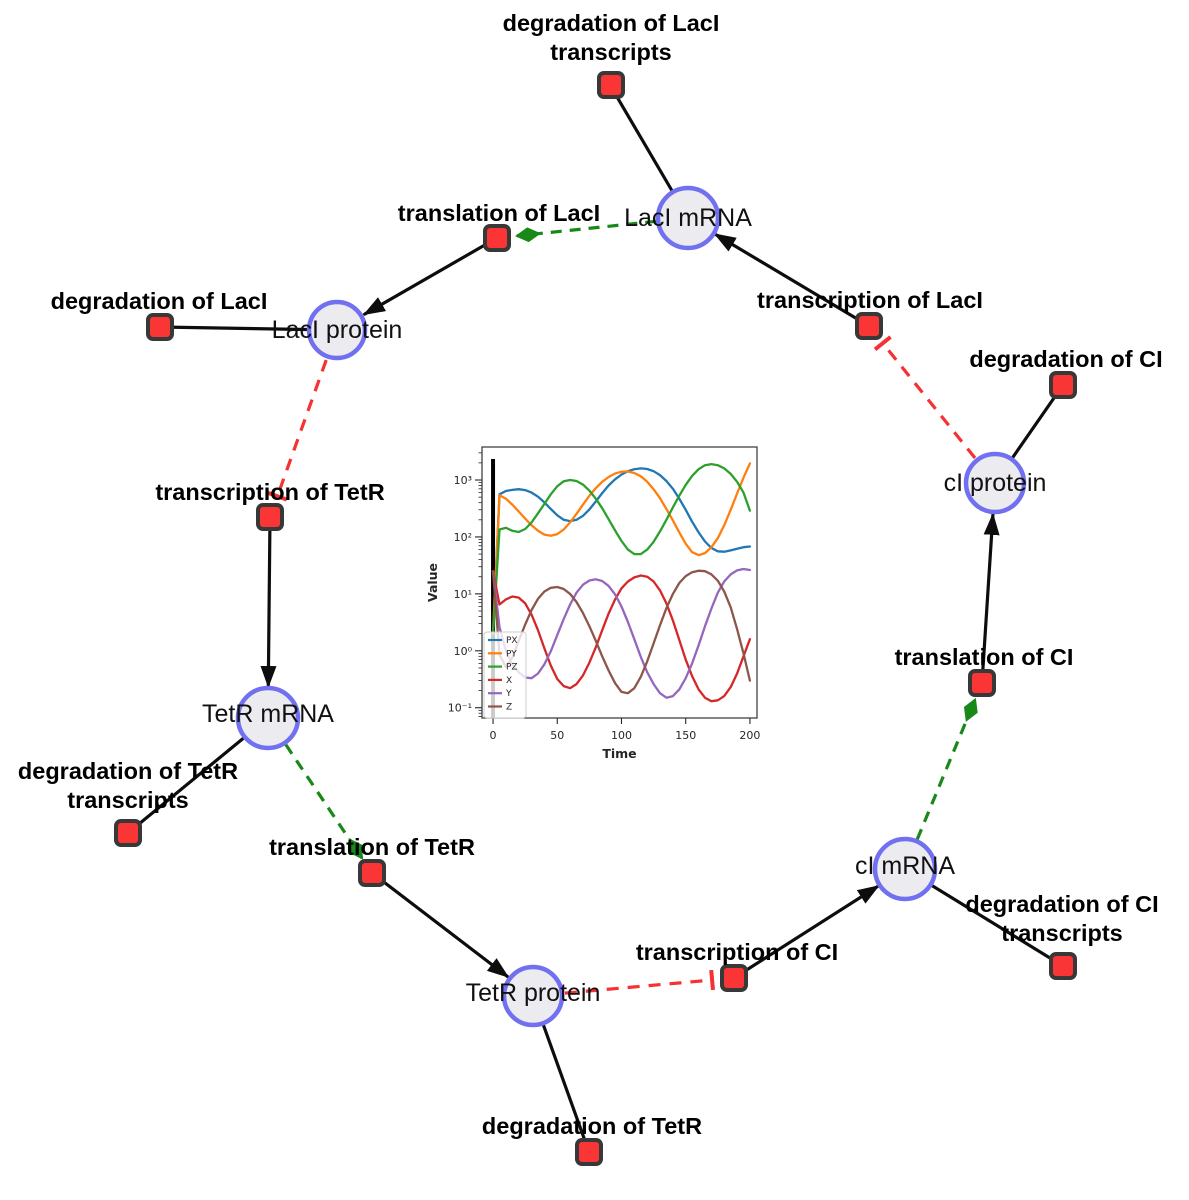 The width and height of the screenshot is (1189, 1200). What do you see at coordinates (685, 735) in the screenshot?
I see `x-tick-label: 150` at bounding box center [685, 735].